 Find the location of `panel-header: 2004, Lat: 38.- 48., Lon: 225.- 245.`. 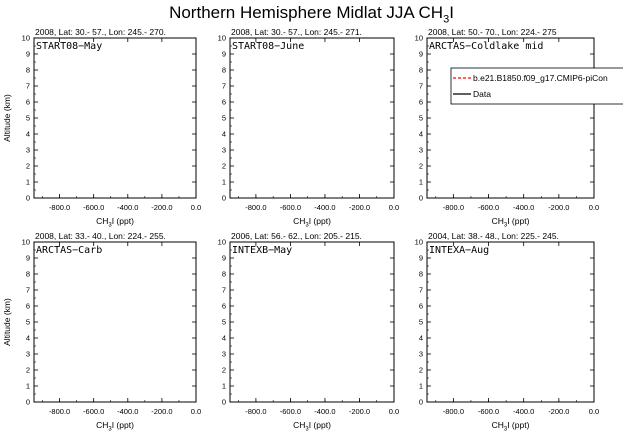

panel-header: 2004, Lat: 38.- 48., Lon: 225.- 245. is located at coordinates (493, 236).